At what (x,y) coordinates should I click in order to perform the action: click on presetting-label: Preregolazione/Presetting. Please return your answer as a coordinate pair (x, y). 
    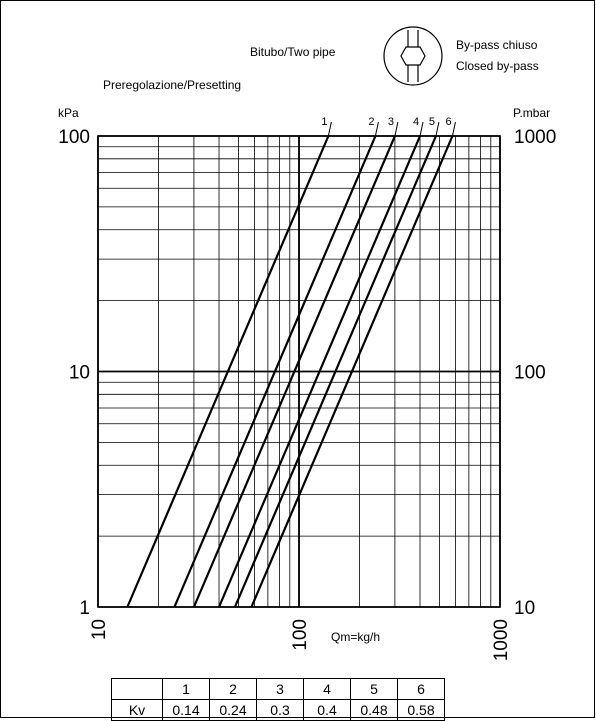
    Looking at the image, I should click on (172, 85).